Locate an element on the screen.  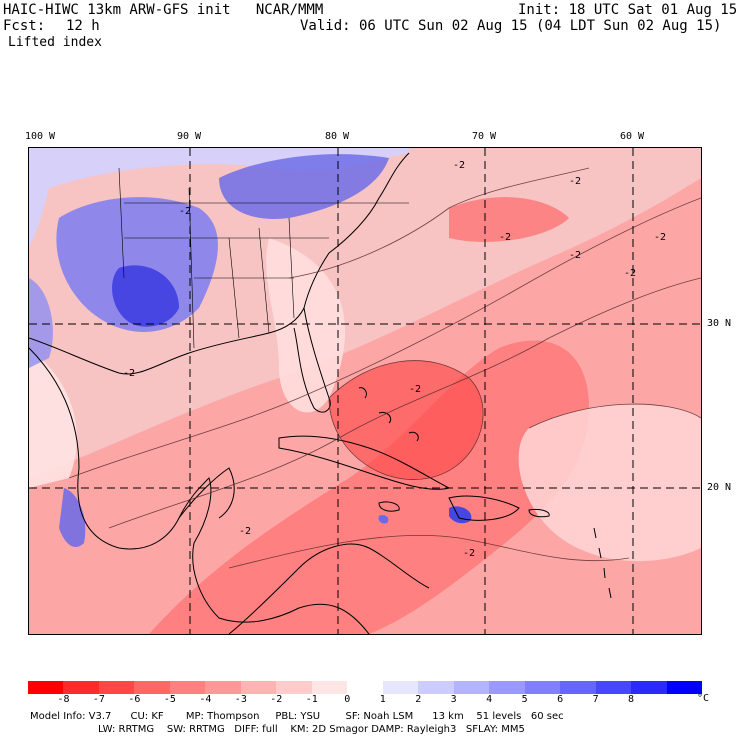
lon-label-100w: 100 W is located at coordinates (40, 136).